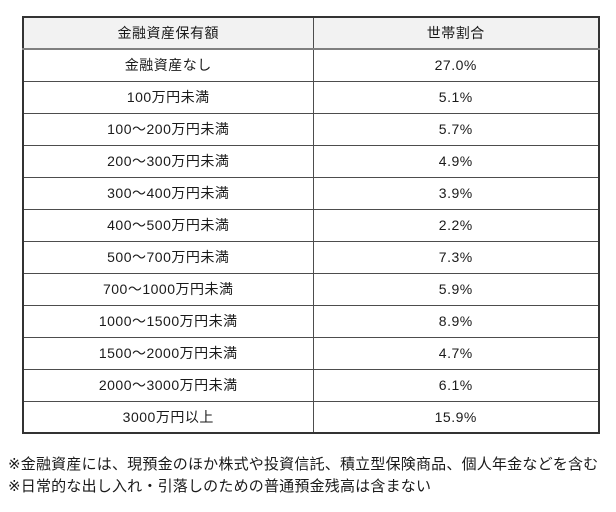 Image resolution: width=616 pixels, height=512 pixels. Describe the element at coordinates (456, 33) in the screenshot. I see `column-header-household-ratio: 世帯割合` at that location.